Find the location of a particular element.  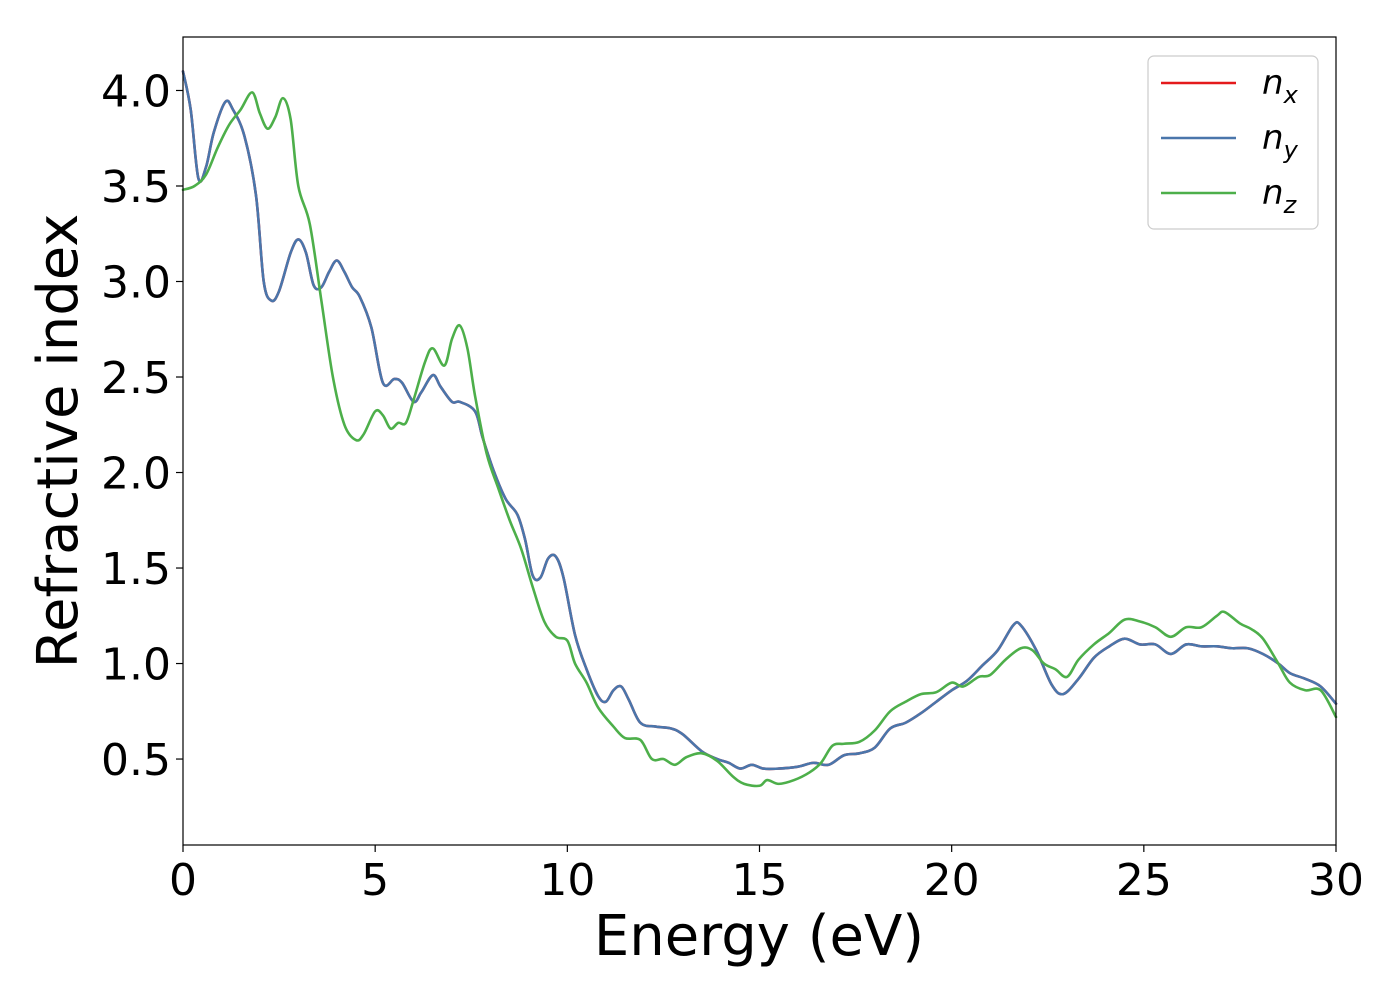

x-axis-title: Energy (eV) is located at coordinates (759, 936).